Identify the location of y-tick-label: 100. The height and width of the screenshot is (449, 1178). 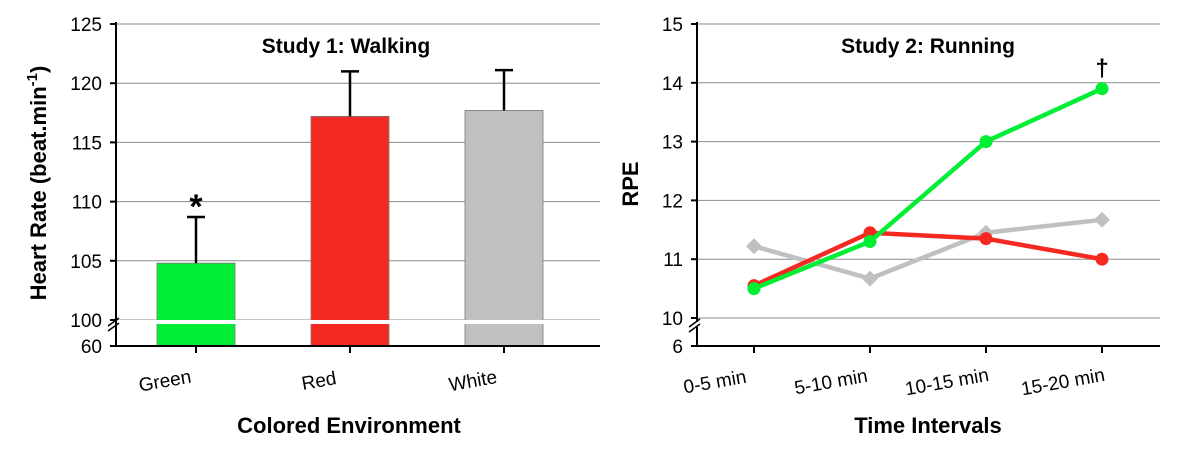
(86, 321).